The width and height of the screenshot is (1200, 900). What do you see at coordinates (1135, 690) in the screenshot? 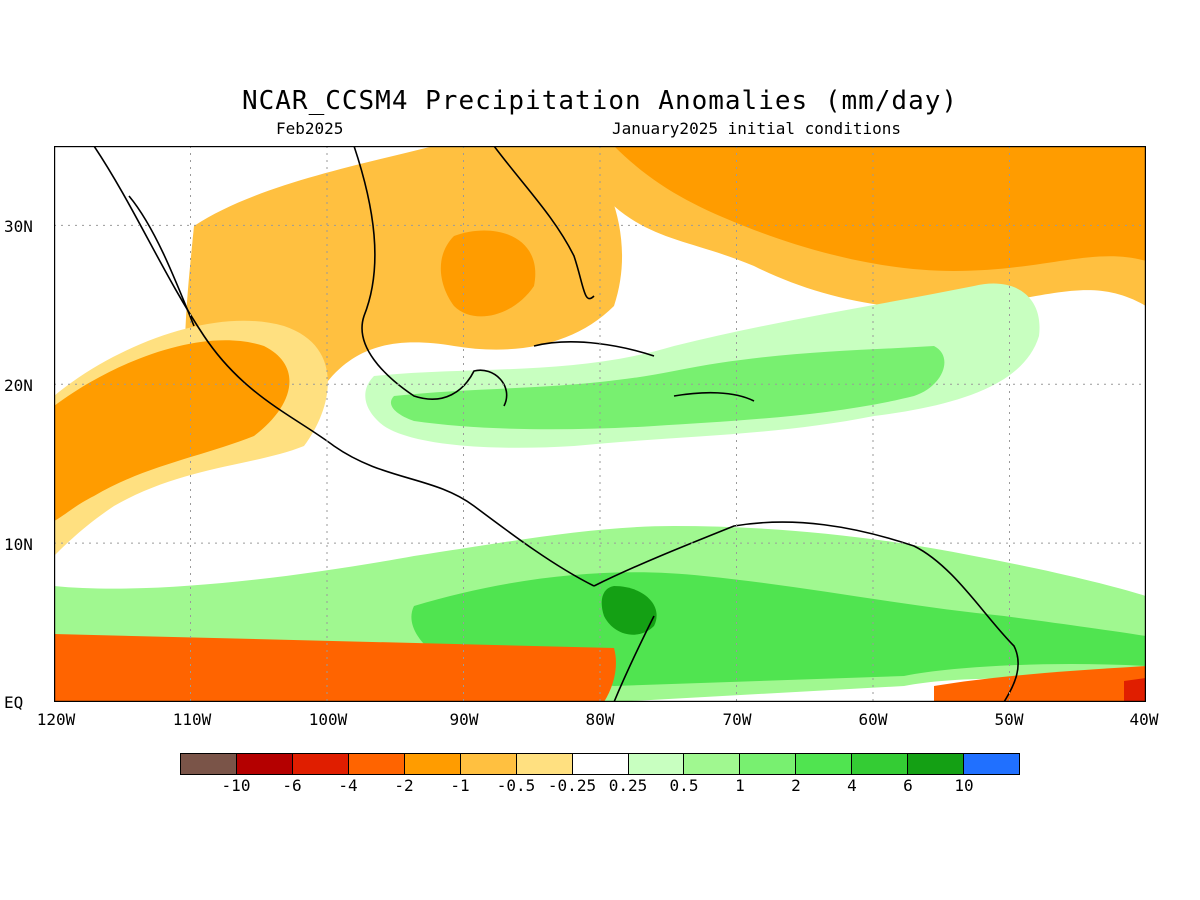
I see `anomaly-dry-atlantic-core` at bounding box center [1135, 690].